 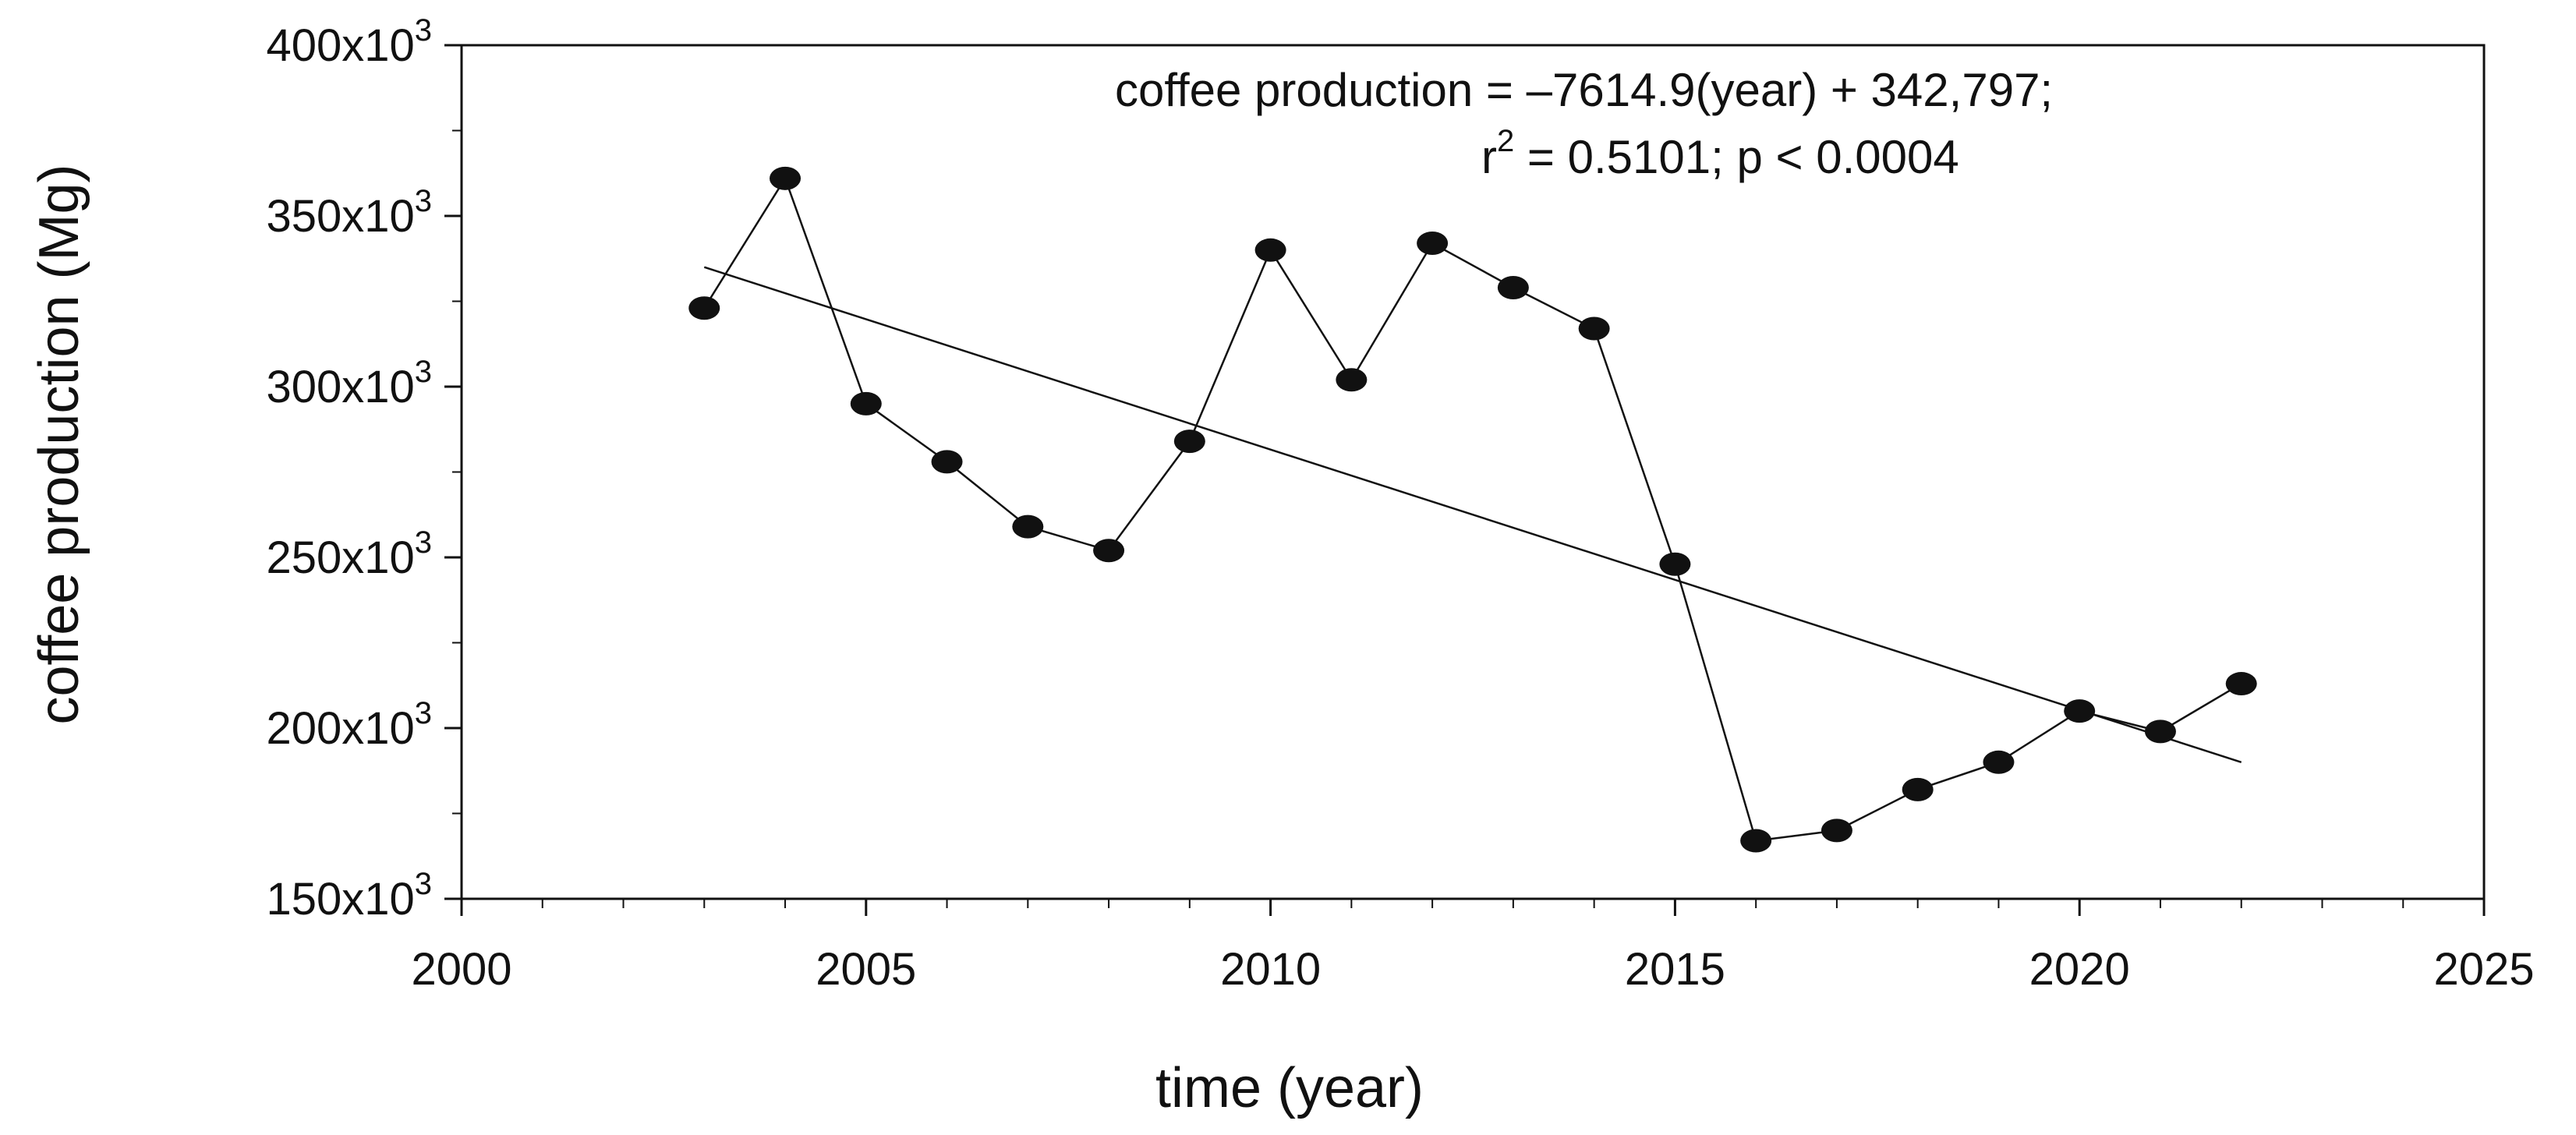 I want to click on x-tick-label: 2000, so click(x=461, y=969).